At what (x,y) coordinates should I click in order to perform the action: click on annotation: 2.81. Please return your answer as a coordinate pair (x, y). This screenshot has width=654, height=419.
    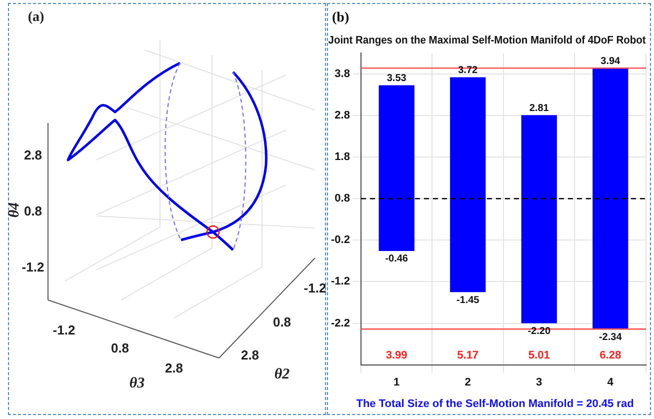
    Looking at the image, I should click on (539, 108).